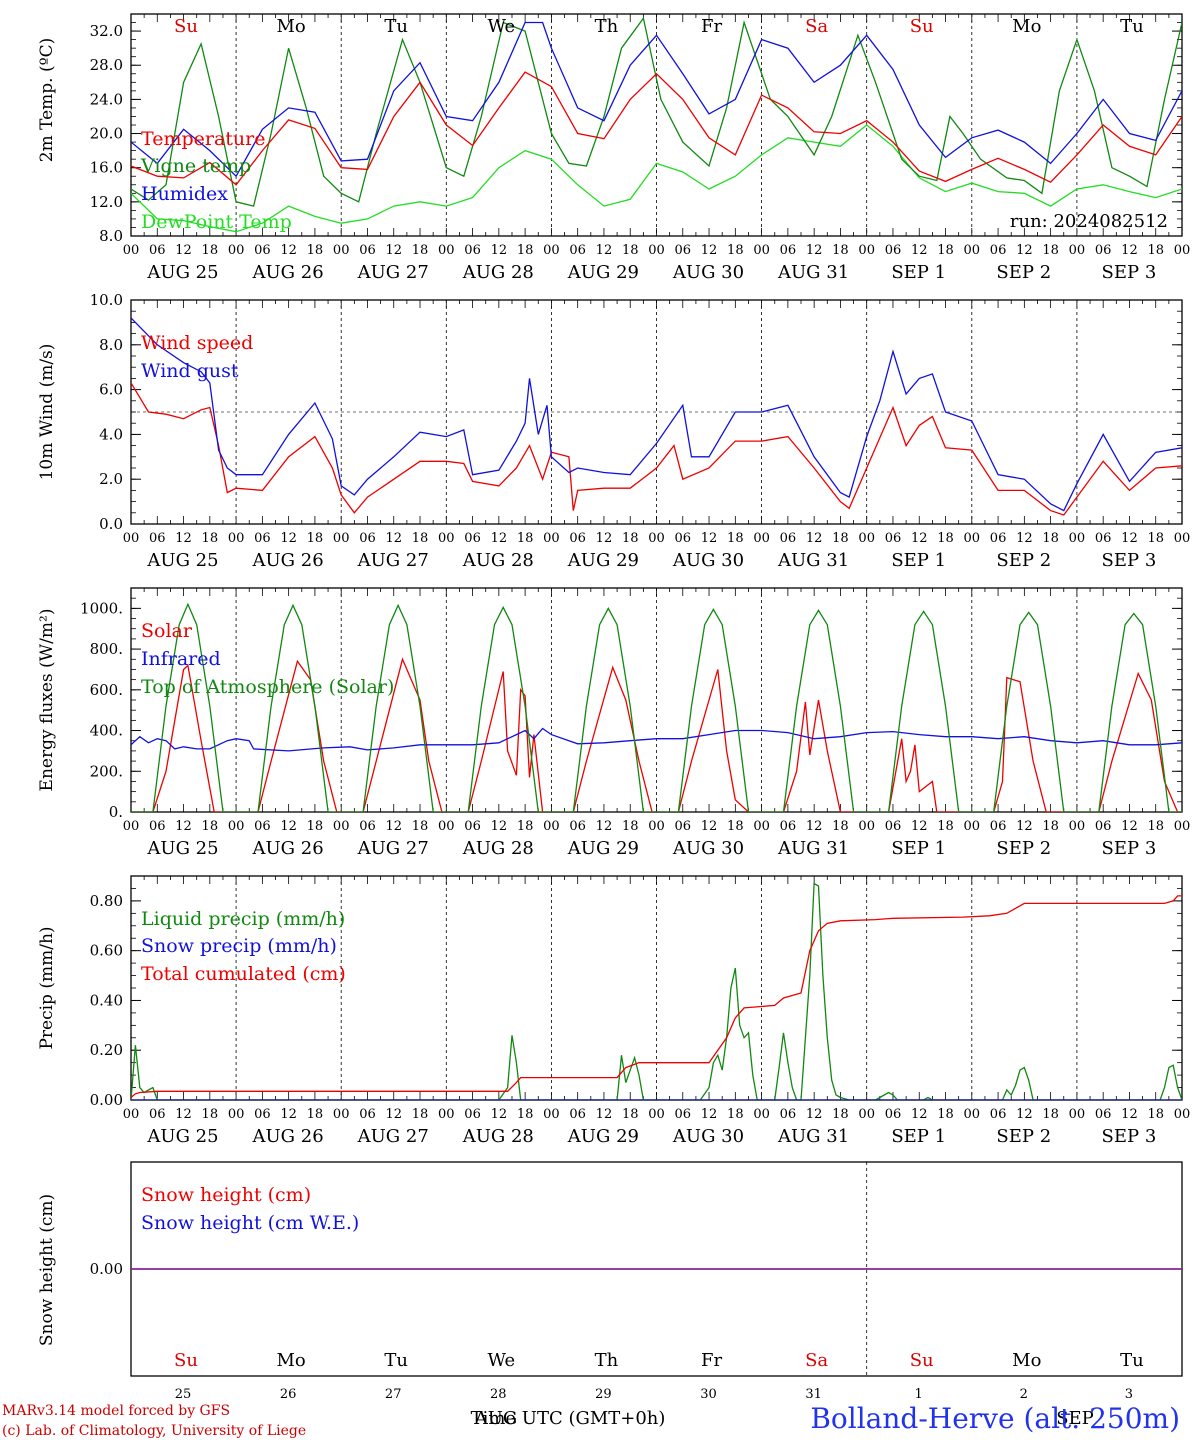 This screenshot has width=1194, height=1440. Describe the element at coordinates (106, 168) in the screenshot. I see `y-tick-label: 16.0` at that location.